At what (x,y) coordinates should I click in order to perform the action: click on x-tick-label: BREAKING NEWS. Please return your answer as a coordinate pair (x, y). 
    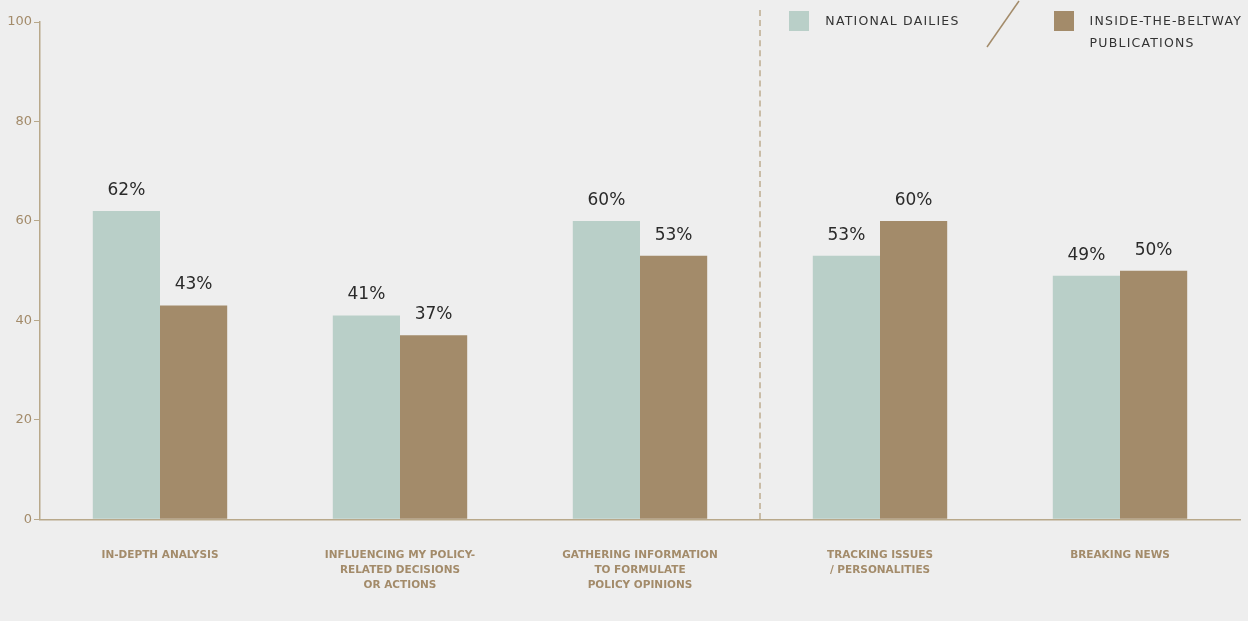
    Looking at the image, I should click on (1120, 553).